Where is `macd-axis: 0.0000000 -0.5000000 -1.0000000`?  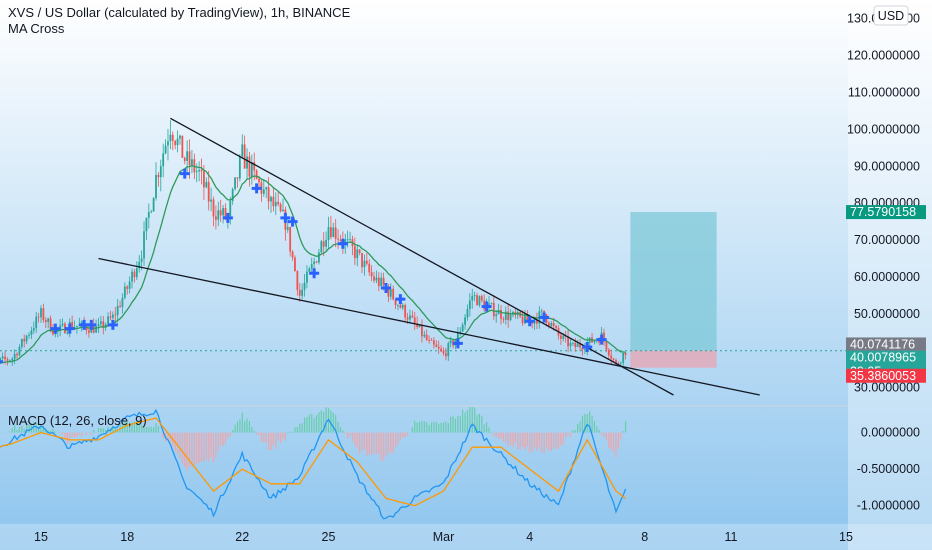
macd-axis: 0.0000000 -0.5000000 -1.0000000 is located at coordinates (888, 469).